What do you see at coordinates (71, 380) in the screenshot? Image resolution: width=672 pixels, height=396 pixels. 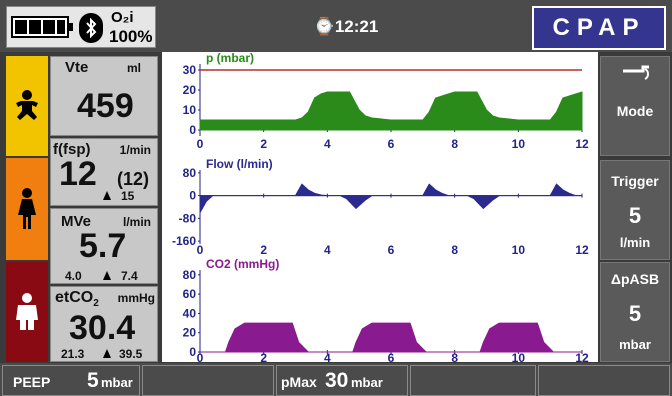 I see `peep-setting-button: PEEP 5 mbar` at bounding box center [71, 380].